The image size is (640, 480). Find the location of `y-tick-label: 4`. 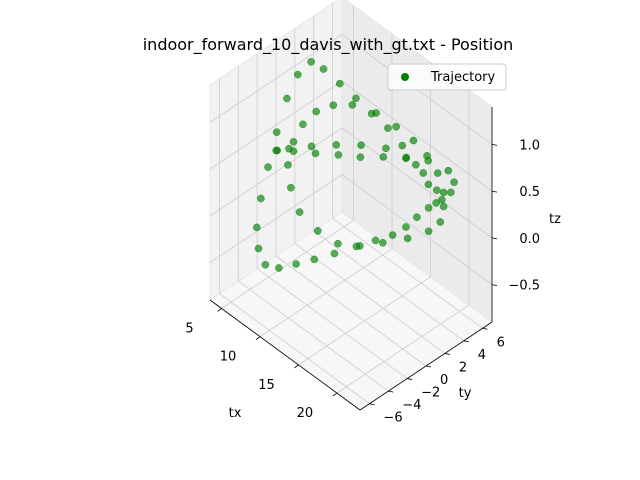

y-tick-label: 4 is located at coordinates (482, 355).